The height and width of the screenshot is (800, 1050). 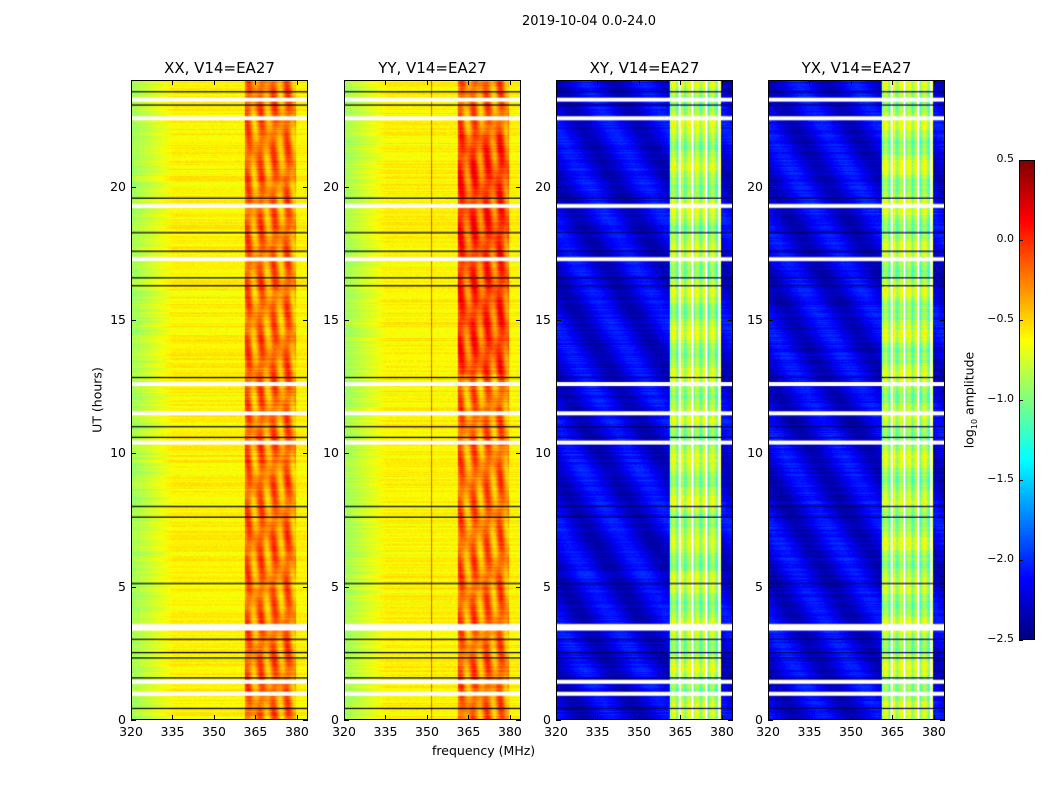 What do you see at coordinates (1005, 238) in the screenshot?
I see `colorbar-tick-label: 0.0` at bounding box center [1005, 238].